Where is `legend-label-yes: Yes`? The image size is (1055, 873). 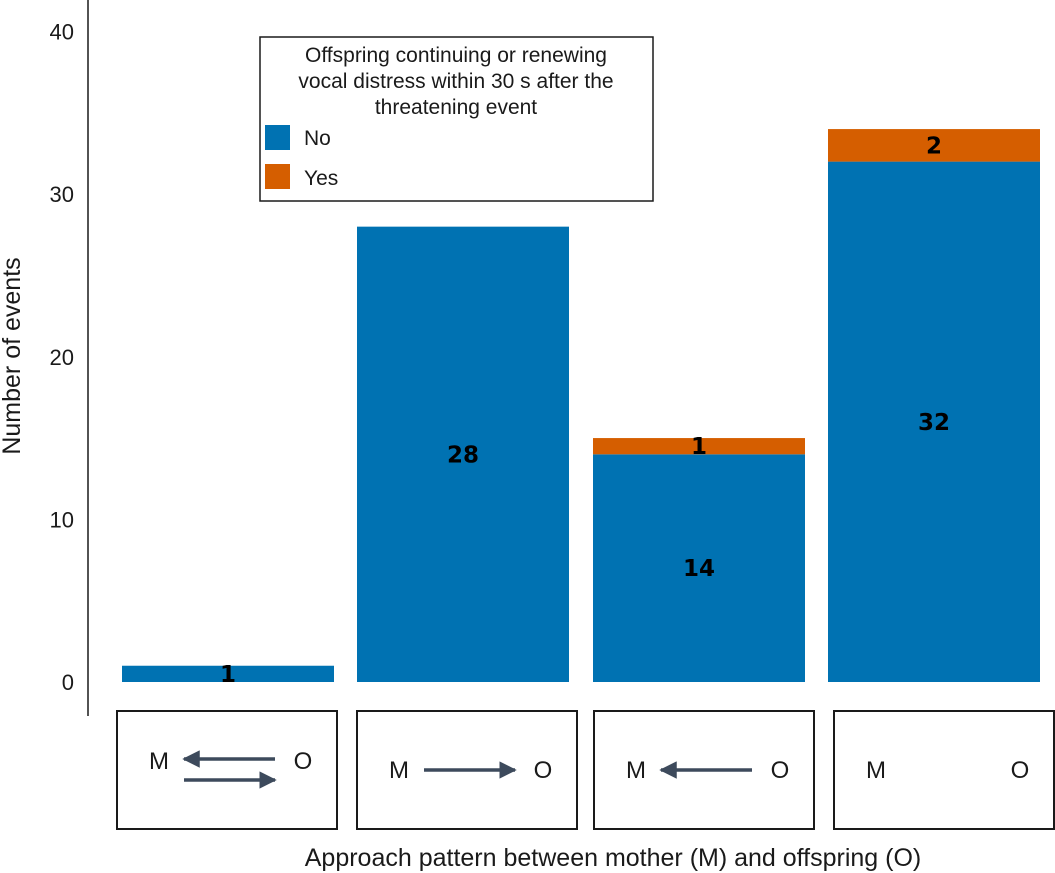
legend-label-yes: Yes is located at coordinates (321, 178).